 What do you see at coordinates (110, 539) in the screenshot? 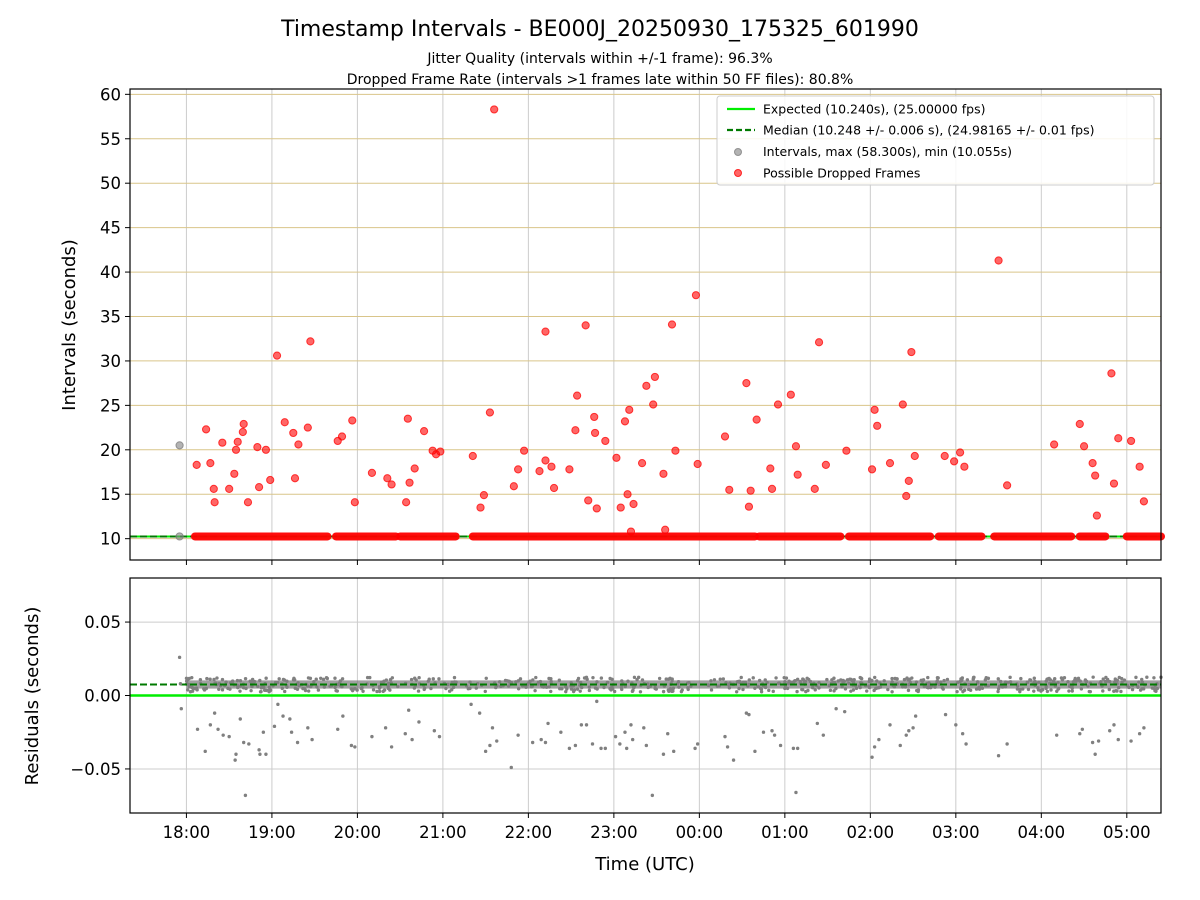
I see `intervals-y-tick-label: 10` at bounding box center [110, 539].